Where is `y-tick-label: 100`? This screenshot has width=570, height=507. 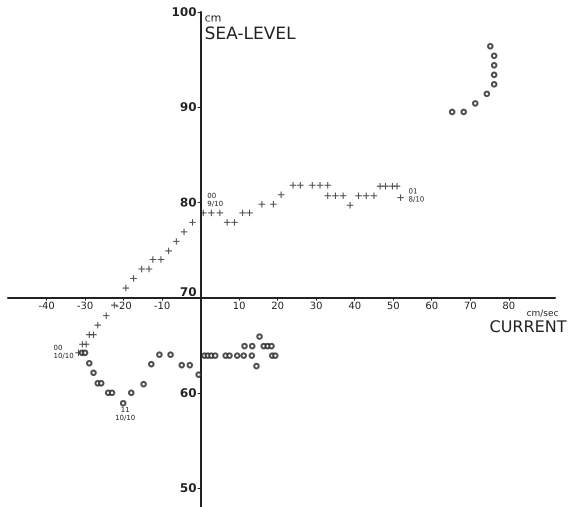 y-tick-label: 100 is located at coordinates (184, 12).